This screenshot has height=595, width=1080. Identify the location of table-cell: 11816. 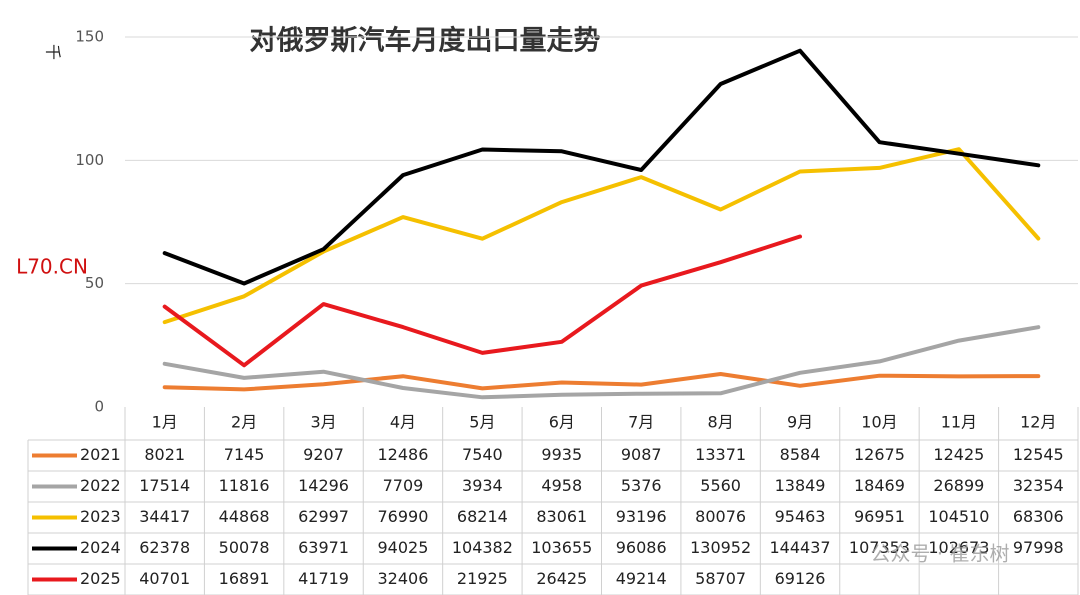
(244, 485).